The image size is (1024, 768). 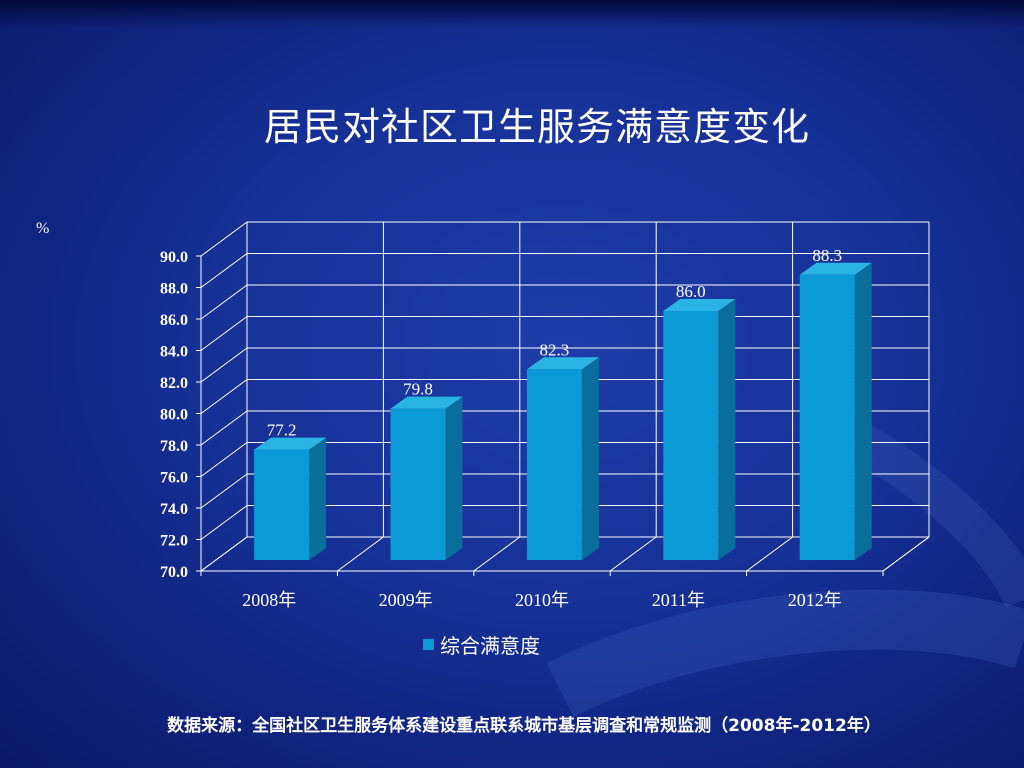 I want to click on y-tick-label: 76.0, so click(x=174, y=478).